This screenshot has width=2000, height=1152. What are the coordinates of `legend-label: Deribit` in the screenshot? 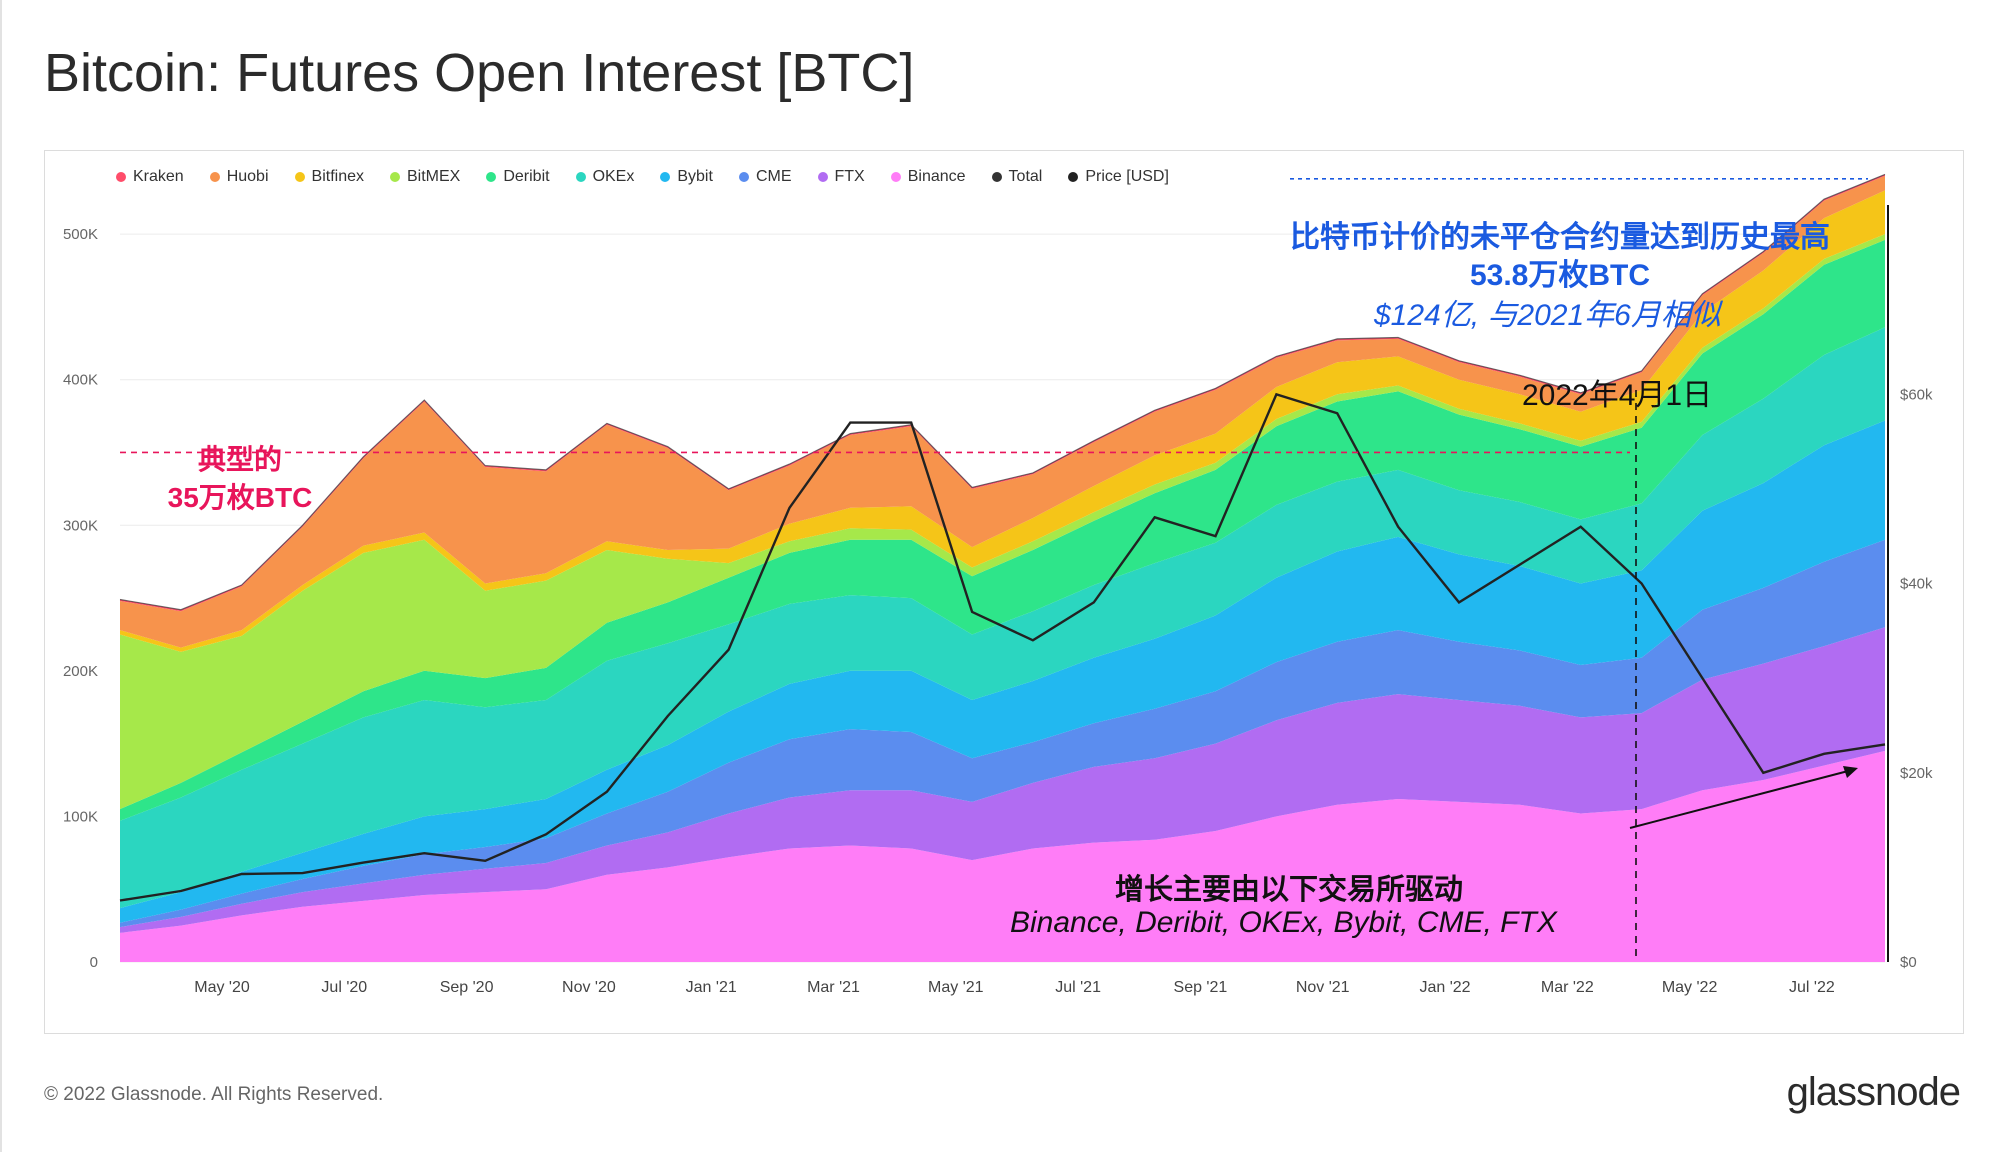 It's located at (526, 176).